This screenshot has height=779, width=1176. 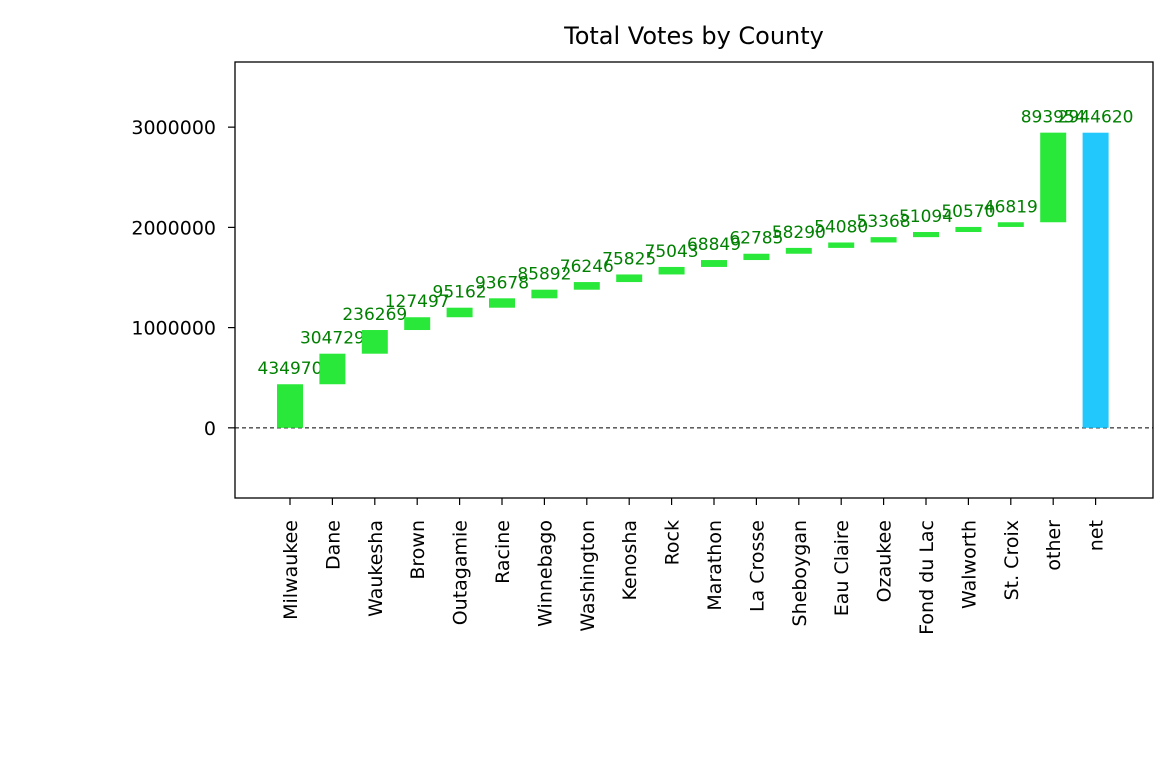 I want to click on x-tick-label: La Crosse, so click(x=757, y=566).